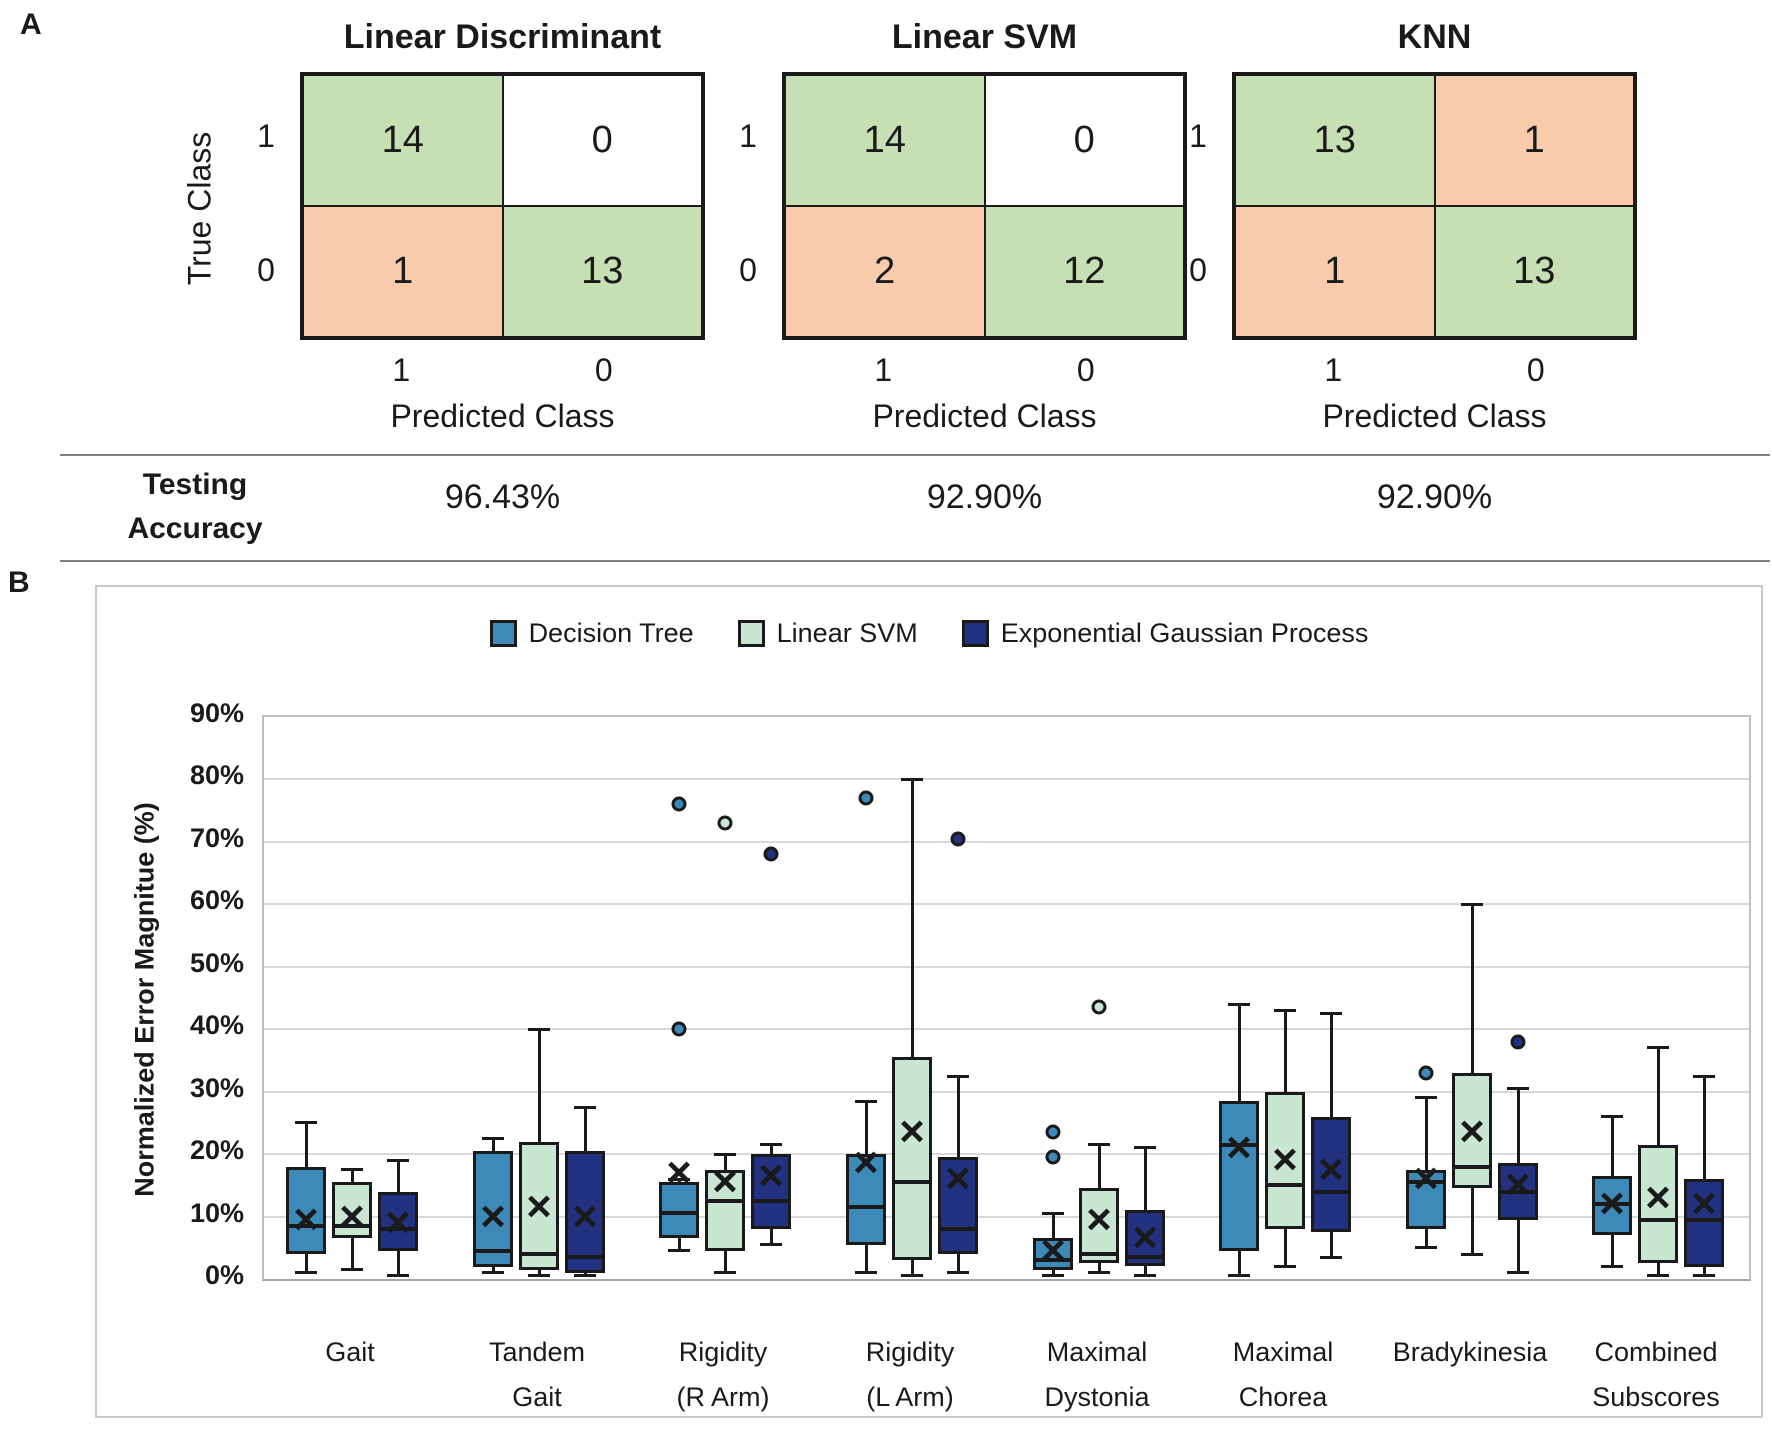 This screenshot has height=1434, width=1772. What do you see at coordinates (723, 1396) in the screenshot?
I see `x-category-label-line: (R Arm)` at bounding box center [723, 1396].